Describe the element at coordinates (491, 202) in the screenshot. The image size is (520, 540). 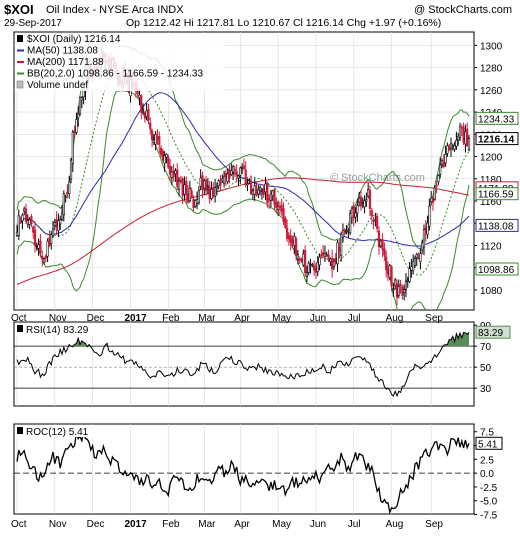
I see `y-tick-label: 1160` at that location.